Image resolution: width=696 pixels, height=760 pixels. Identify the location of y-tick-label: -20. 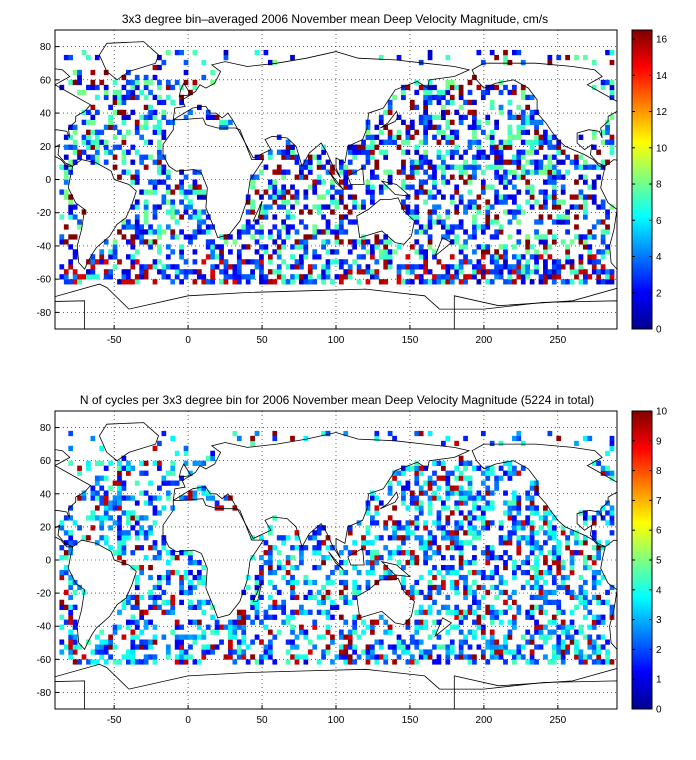
(44, 594).